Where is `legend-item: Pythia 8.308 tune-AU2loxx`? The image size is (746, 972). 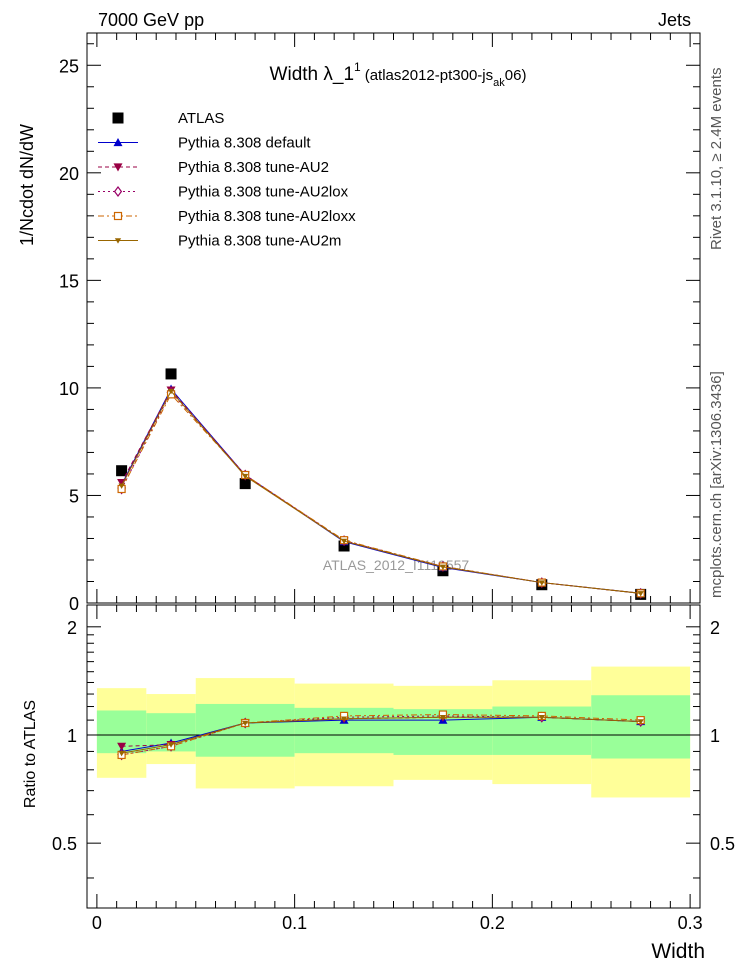 legend-item: Pythia 8.308 tune-AU2loxx is located at coordinates (227, 216).